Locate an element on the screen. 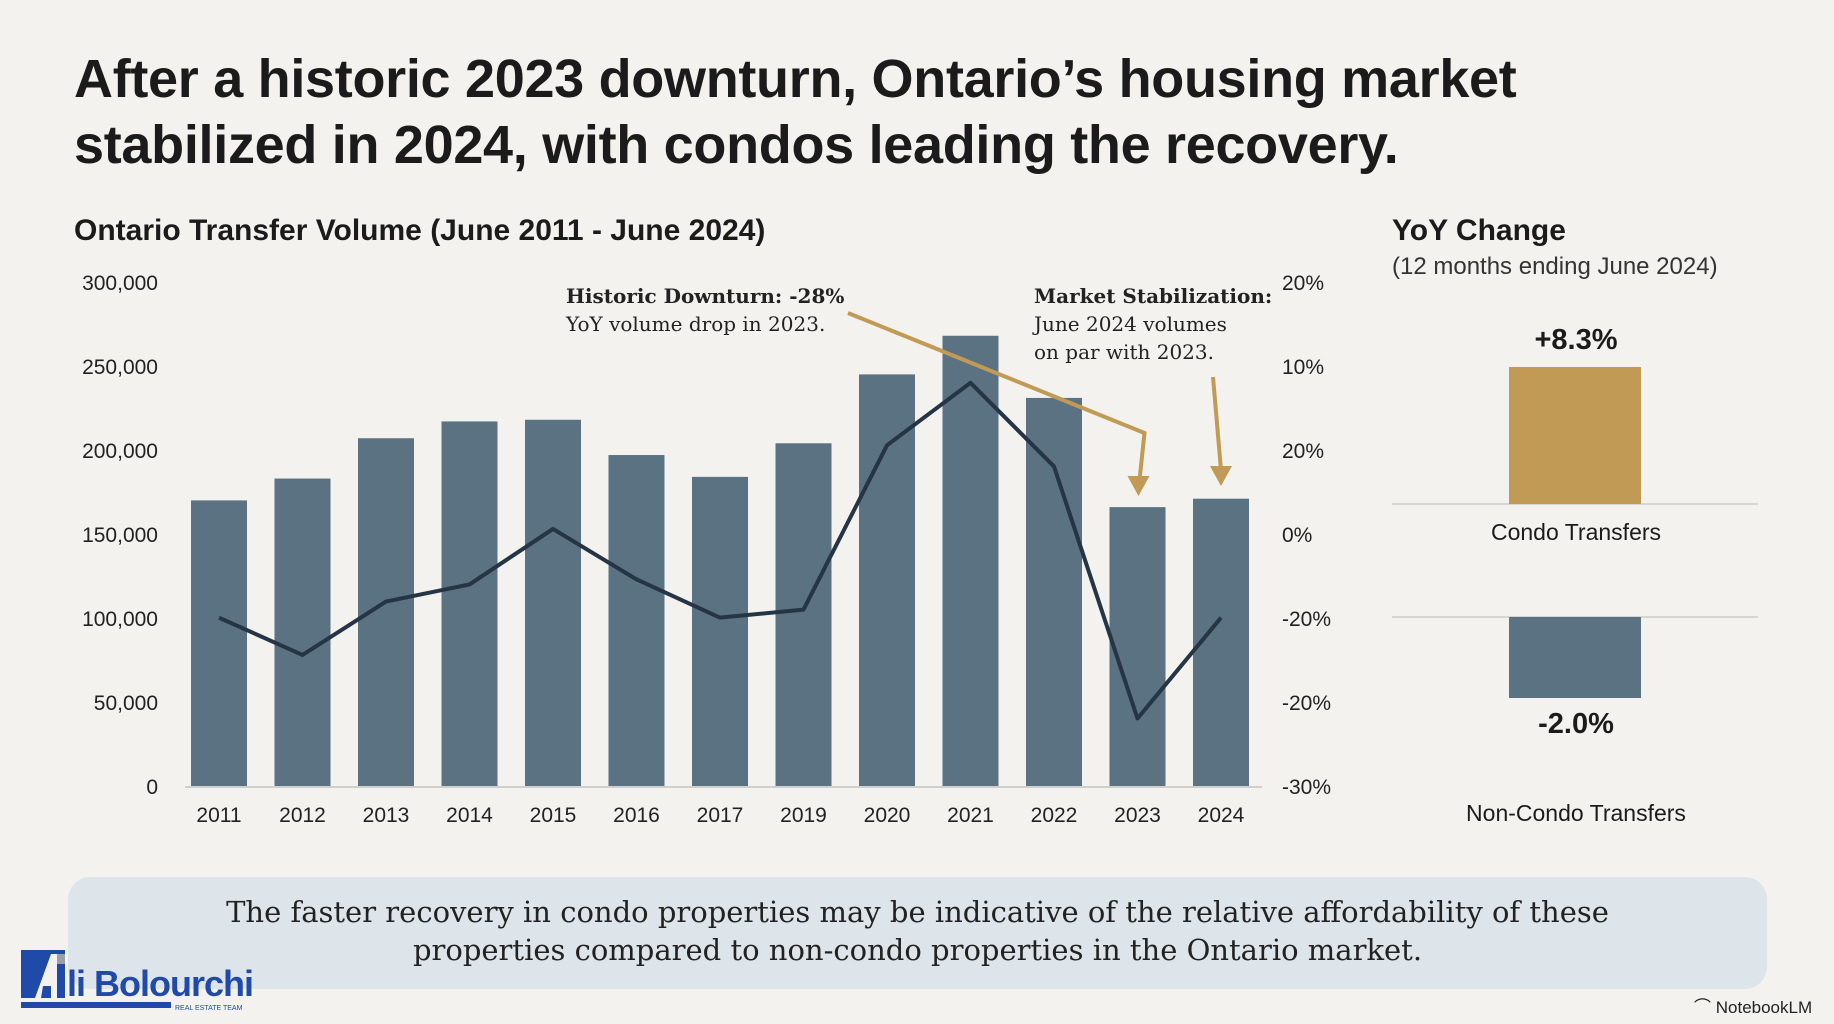 The image size is (1834, 1024). left-axis-tick: 250,000 is located at coordinates (120, 367).